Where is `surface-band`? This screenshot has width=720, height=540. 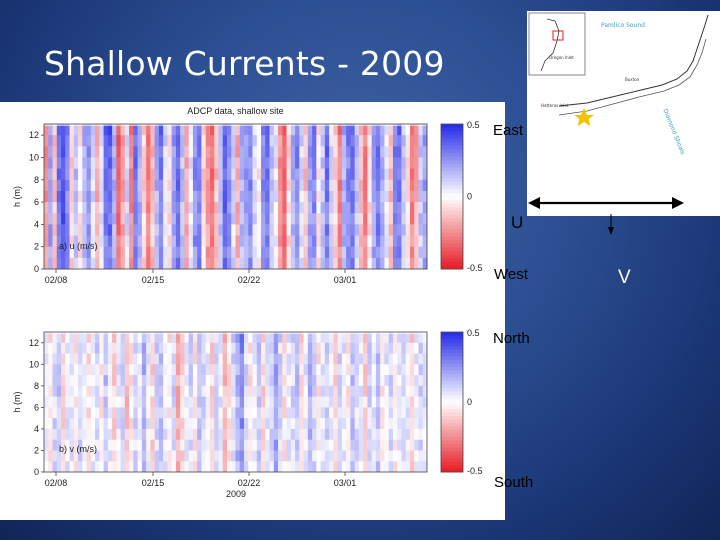
surface-band is located at coordinates (235, 333).